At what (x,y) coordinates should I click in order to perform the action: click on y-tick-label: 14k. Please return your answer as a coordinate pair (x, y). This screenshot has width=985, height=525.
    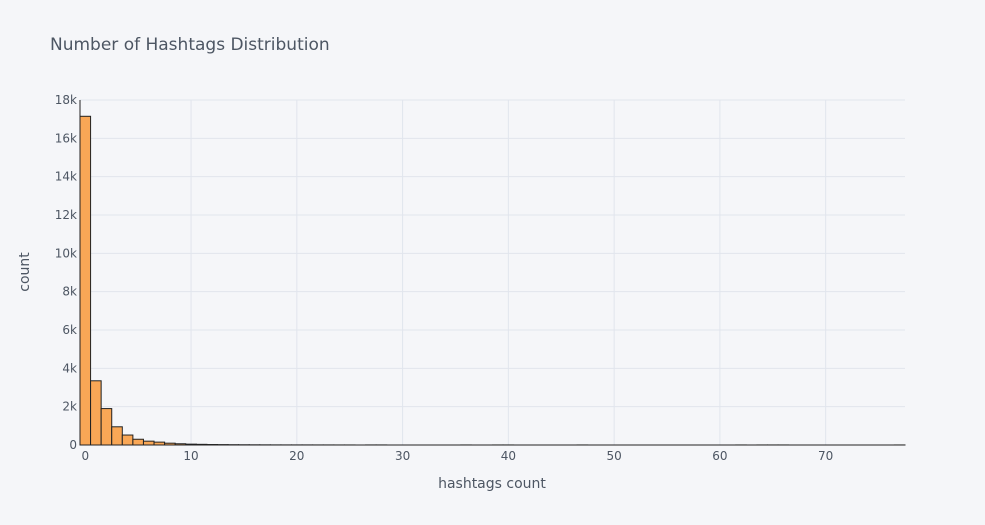
    Looking at the image, I should click on (66, 177).